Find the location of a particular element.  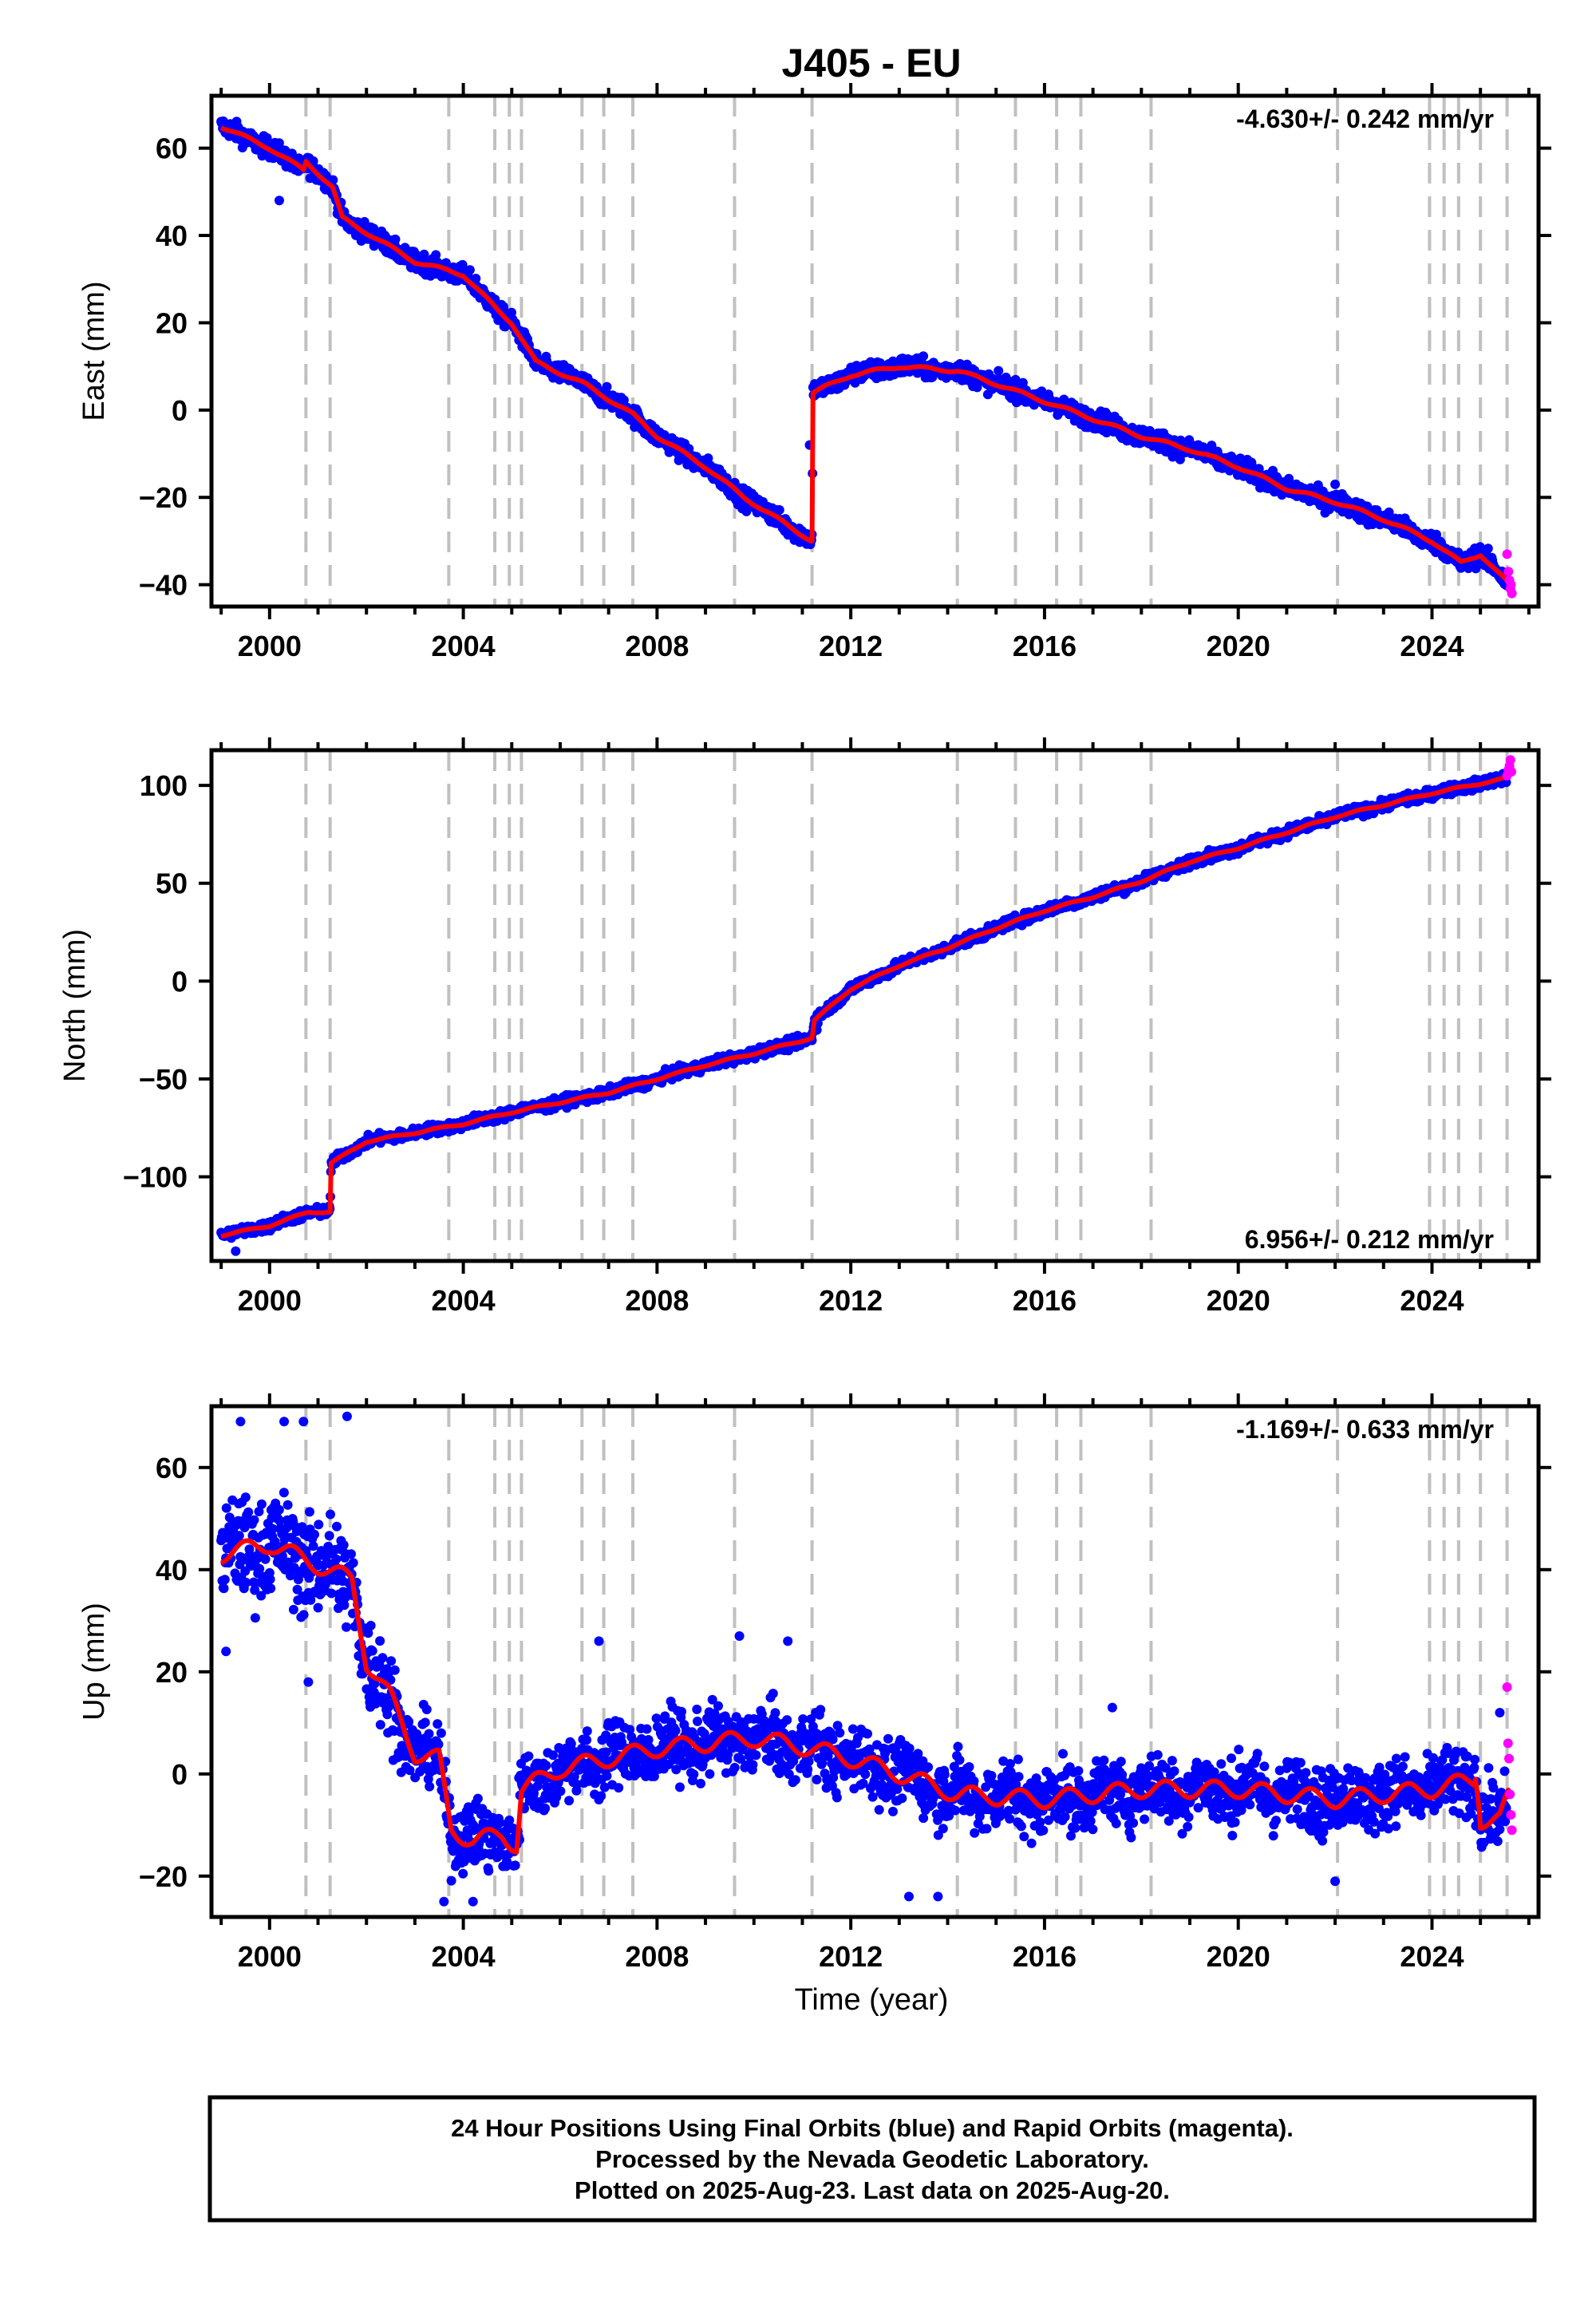

east-xtick-label: 2004 is located at coordinates (464, 646).